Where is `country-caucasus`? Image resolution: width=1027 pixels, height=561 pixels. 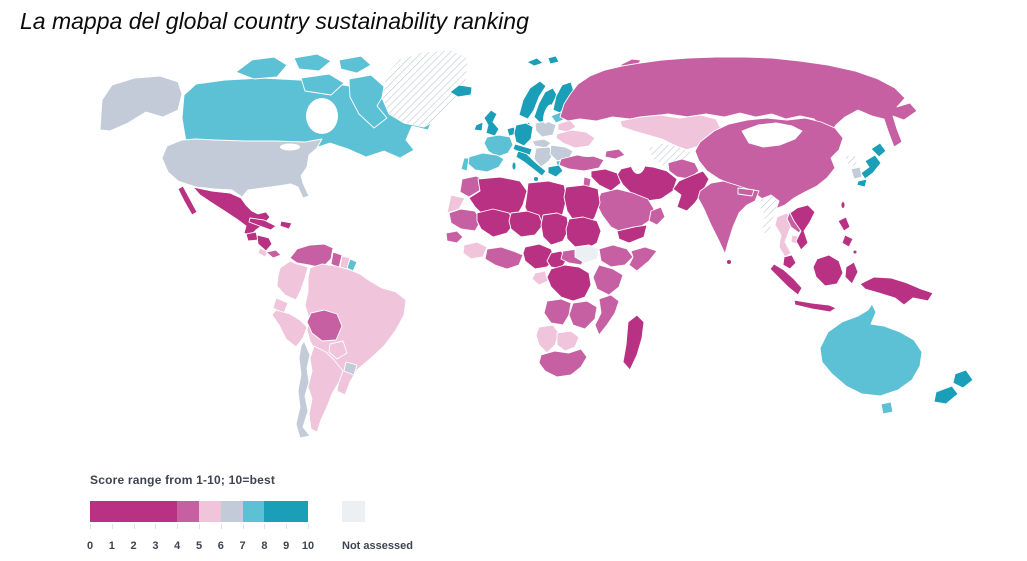 country-caucasus is located at coordinates (615, 154).